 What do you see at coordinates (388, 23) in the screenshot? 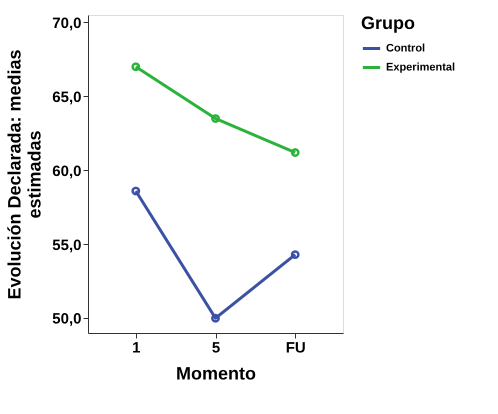
I see `legend-title: Grupo` at bounding box center [388, 23].